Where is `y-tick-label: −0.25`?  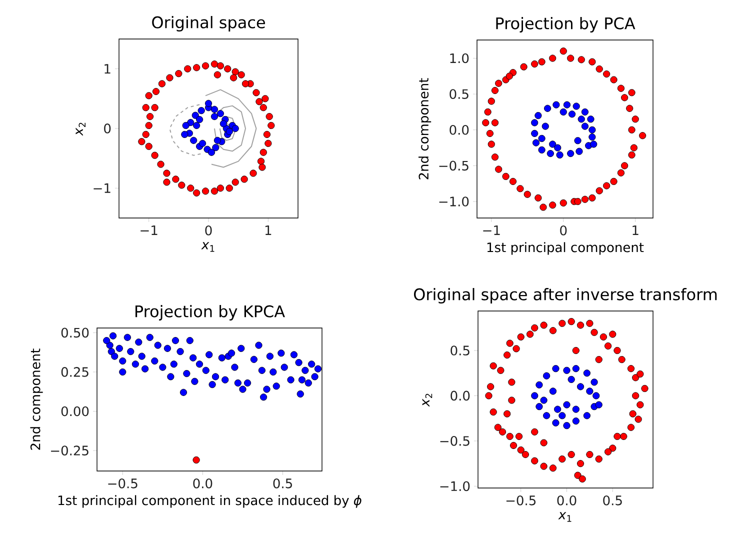 y-tick-label: −0.25 is located at coordinates (69, 451).